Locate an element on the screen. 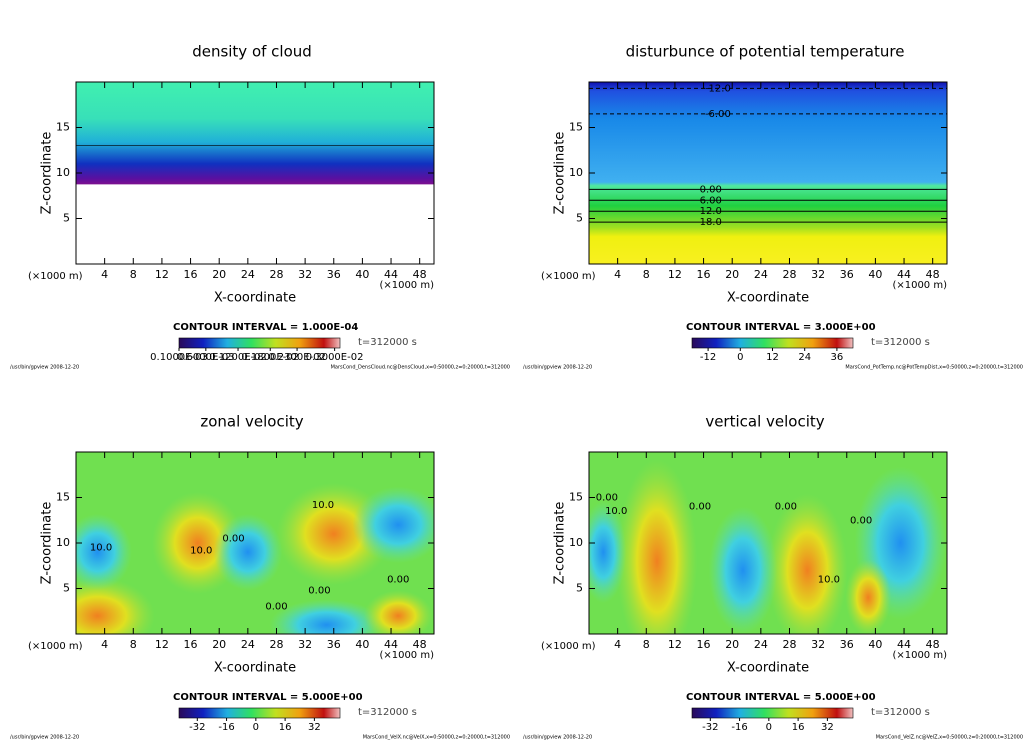  contour-interval: CONTOUR INTERVAL = 5.000E+00 is located at coordinates (268, 697).